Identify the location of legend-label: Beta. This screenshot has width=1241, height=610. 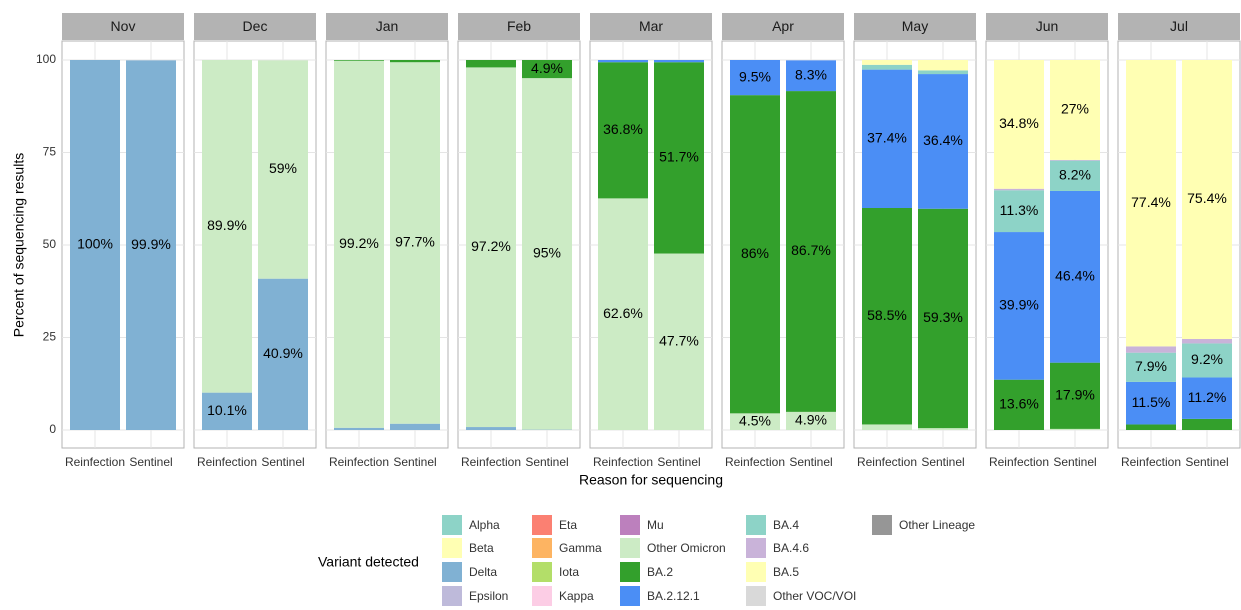
(481, 548).